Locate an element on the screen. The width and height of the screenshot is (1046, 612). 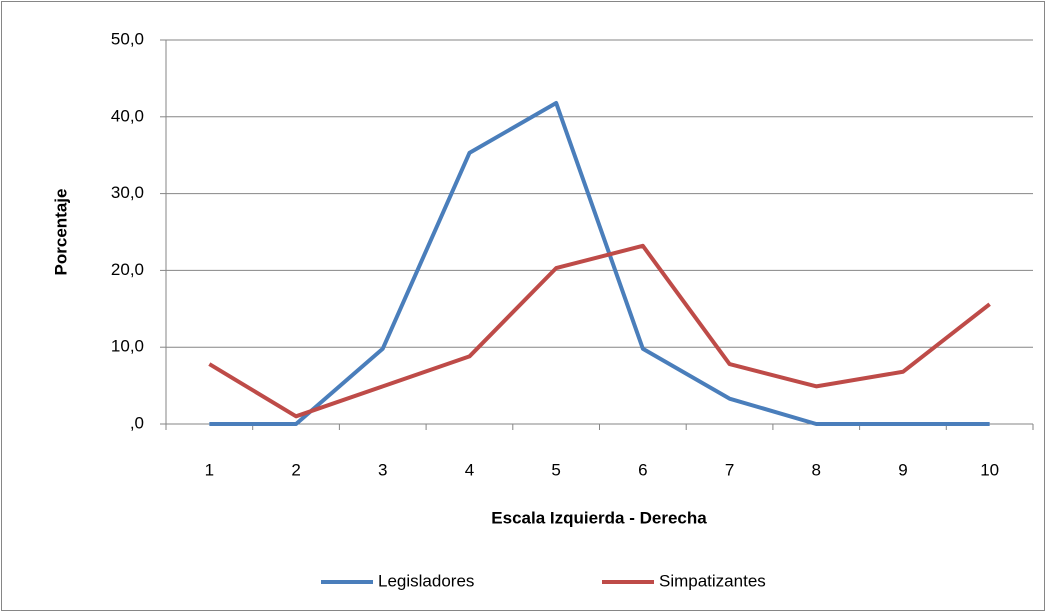
legend-label: Simpatizantes is located at coordinates (712, 580).